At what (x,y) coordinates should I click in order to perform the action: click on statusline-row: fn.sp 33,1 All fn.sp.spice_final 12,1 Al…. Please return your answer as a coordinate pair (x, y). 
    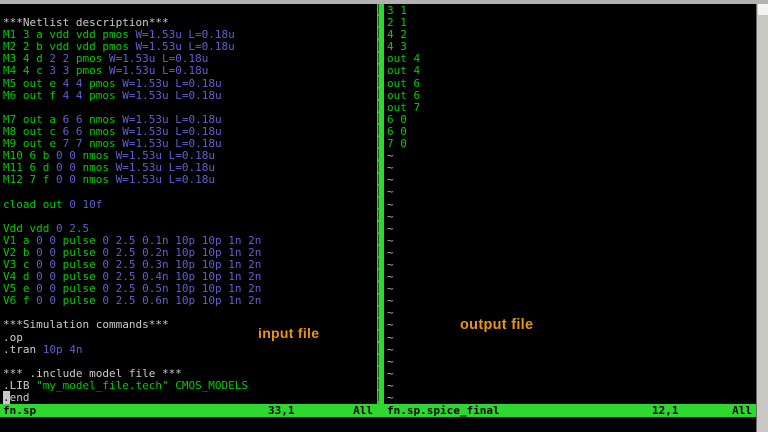
    Looking at the image, I should click on (378, 410).